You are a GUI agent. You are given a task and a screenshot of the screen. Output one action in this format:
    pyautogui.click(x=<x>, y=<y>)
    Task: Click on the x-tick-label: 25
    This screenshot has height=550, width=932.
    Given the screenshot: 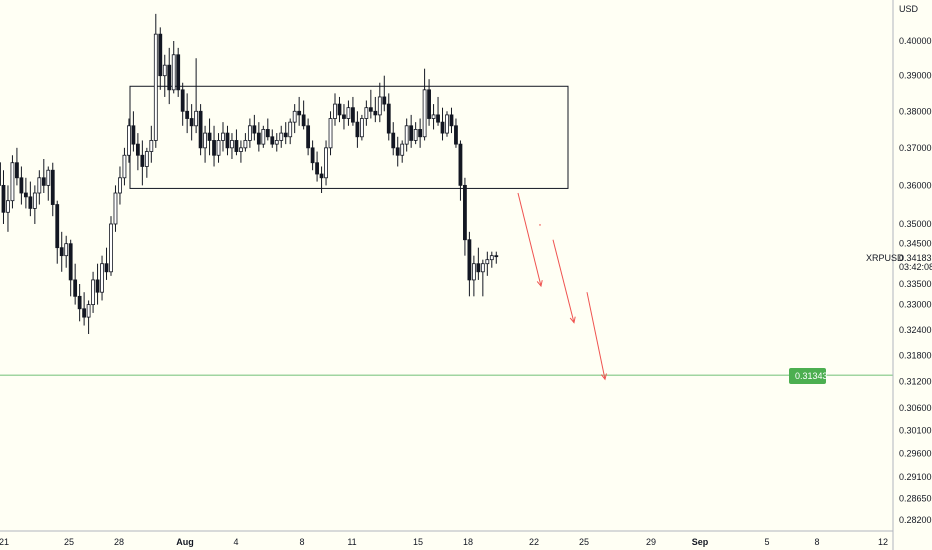 What is the action you would take?
    pyautogui.click(x=584, y=542)
    